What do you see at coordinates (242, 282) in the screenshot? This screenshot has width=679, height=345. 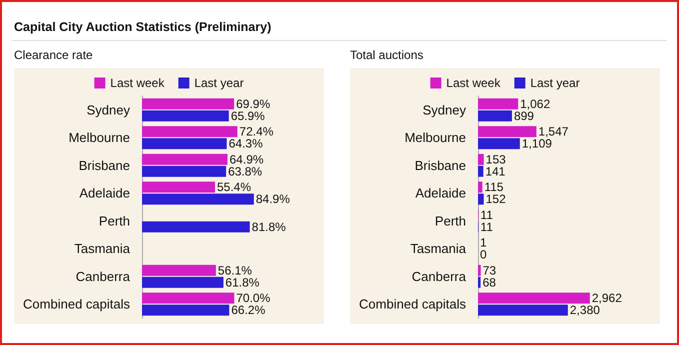 I see `data-label: 61.8%` at bounding box center [242, 282].